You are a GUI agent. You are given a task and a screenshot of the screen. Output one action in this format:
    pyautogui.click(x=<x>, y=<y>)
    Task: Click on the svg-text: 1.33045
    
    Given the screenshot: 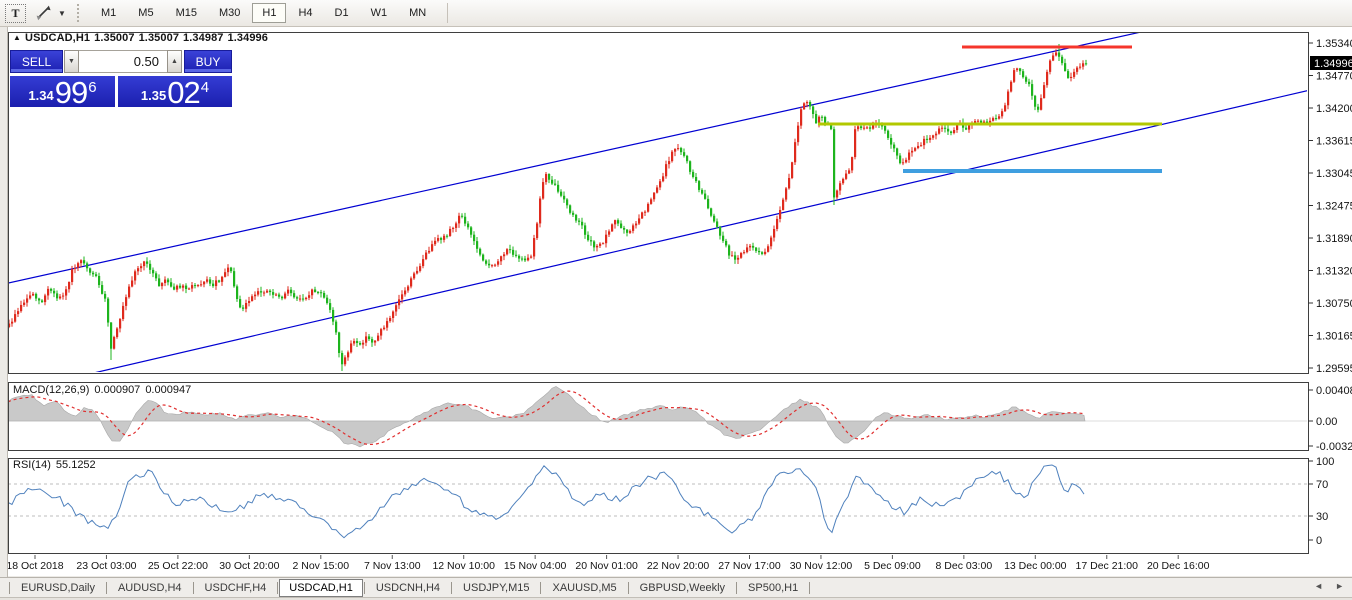 What is the action you would take?
    pyautogui.click(x=1334, y=174)
    